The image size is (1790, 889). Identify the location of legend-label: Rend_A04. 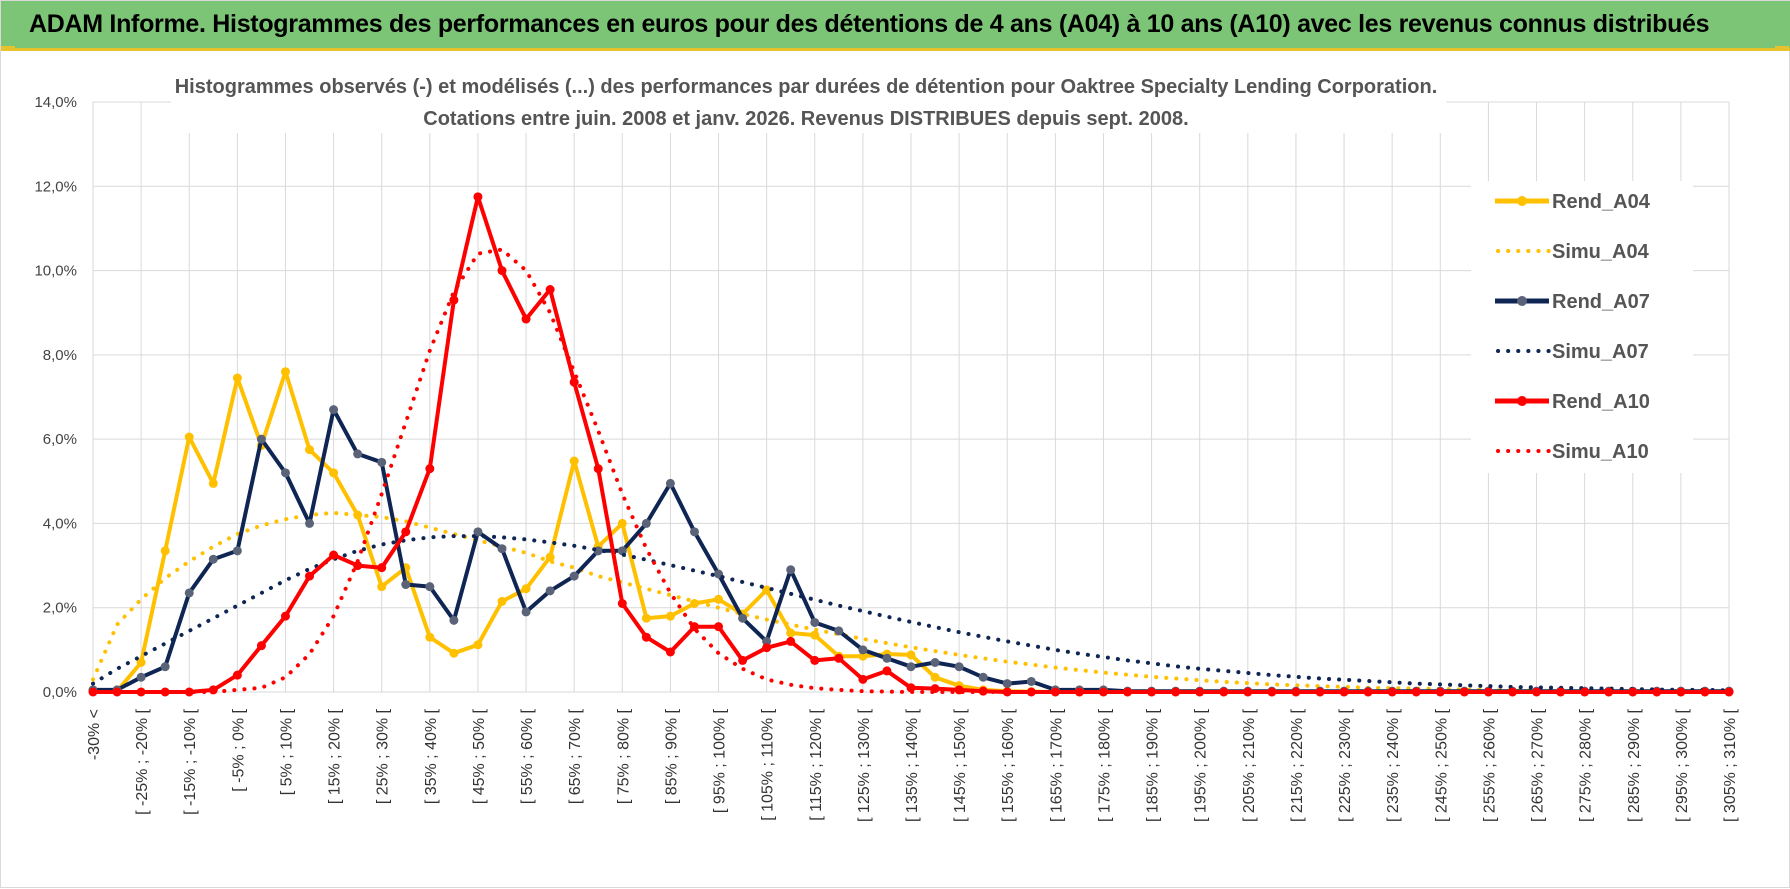
(1601, 202).